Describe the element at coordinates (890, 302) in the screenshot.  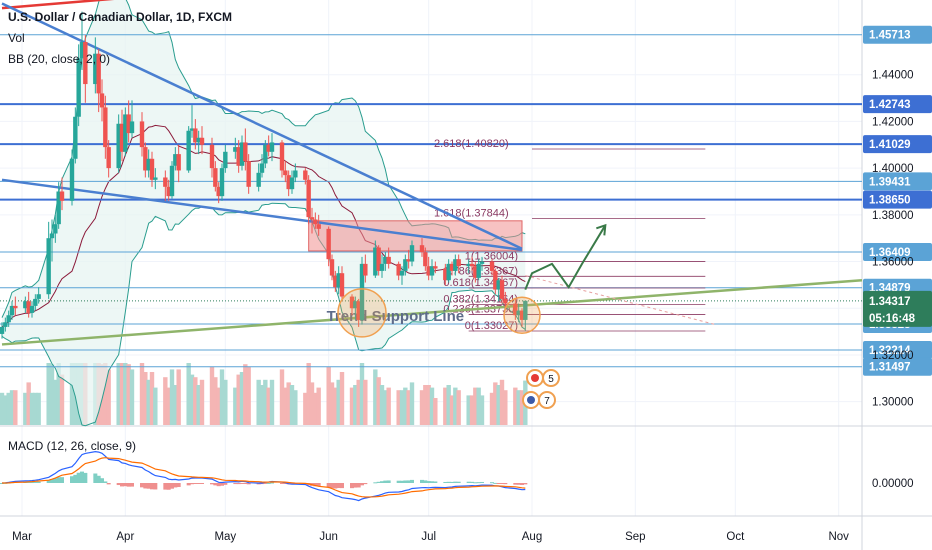
I see `current-price-label: 1.34317` at that location.